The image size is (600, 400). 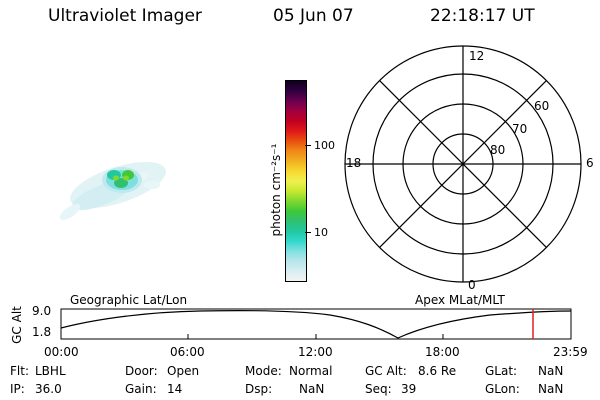 What do you see at coordinates (551, 371) in the screenshot?
I see `glat-value: NaN` at bounding box center [551, 371].